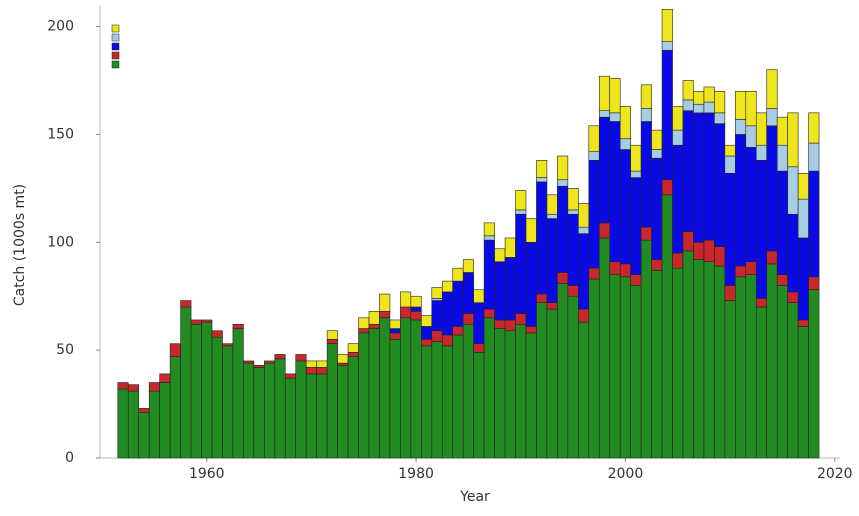  What do you see at coordinates (60, 134) in the screenshot?
I see `y-tick-label: 150` at bounding box center [60, 134].